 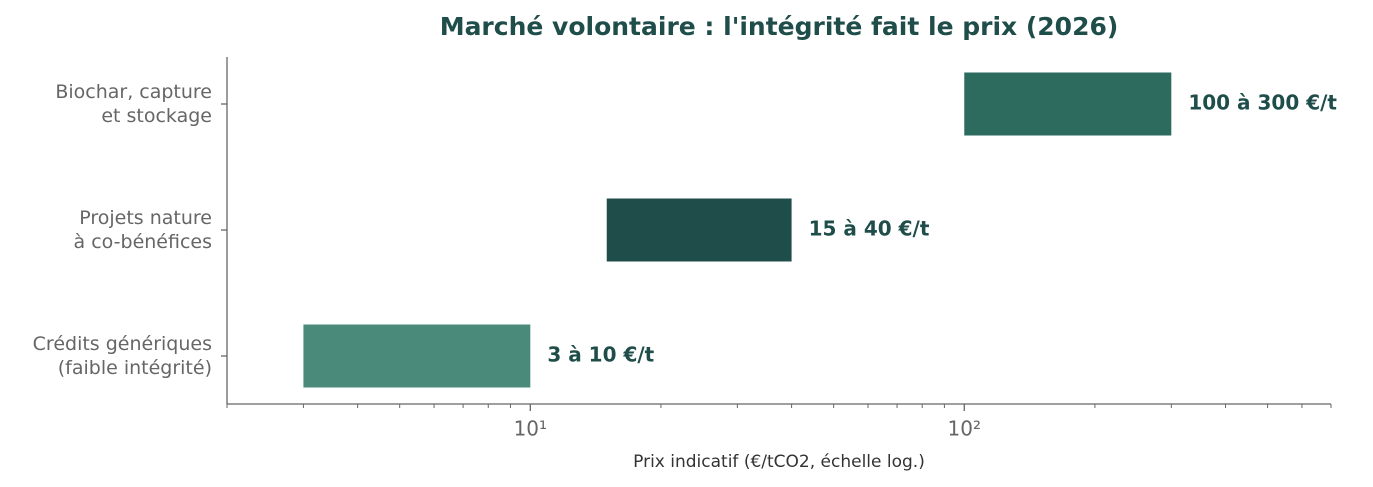 I want to click on y-tick-label: Projets nature à co-bénéfices, so click(x=143, y=230).